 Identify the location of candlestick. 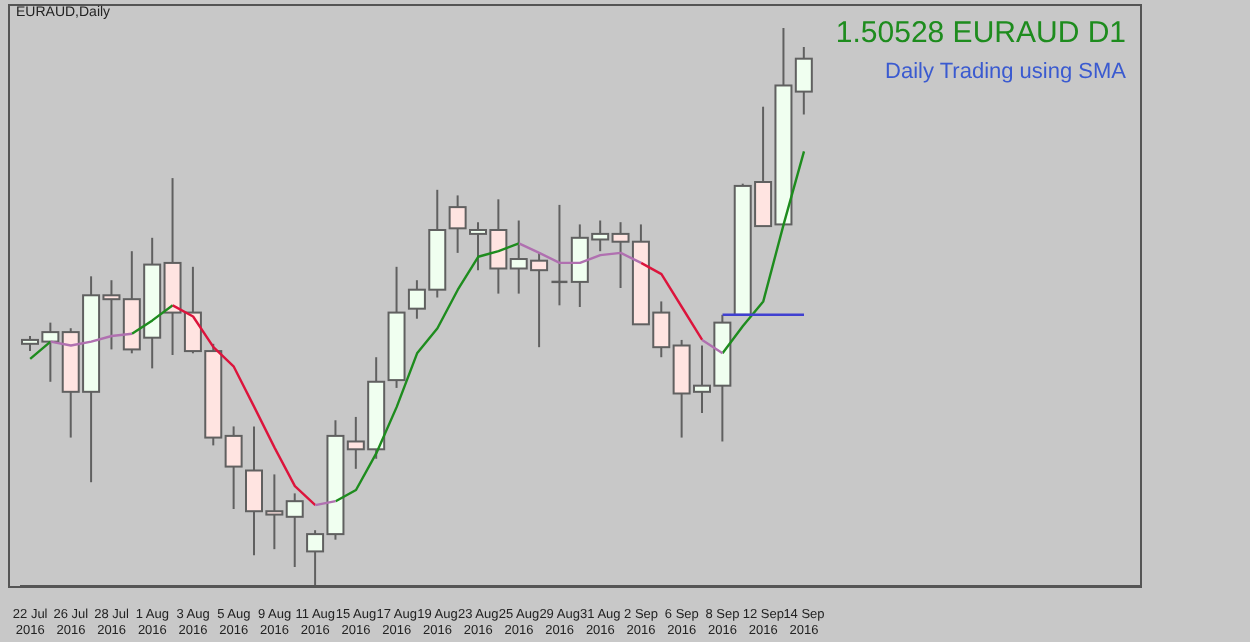
(457, 224).